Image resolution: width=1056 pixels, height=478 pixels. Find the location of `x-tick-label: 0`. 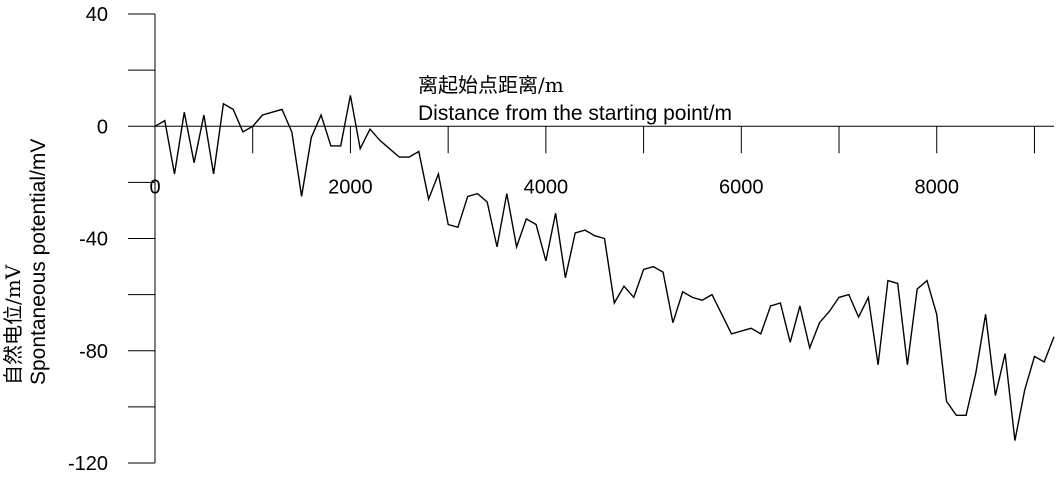

x-tick-label: 0 is located at coordinates (154, 187).